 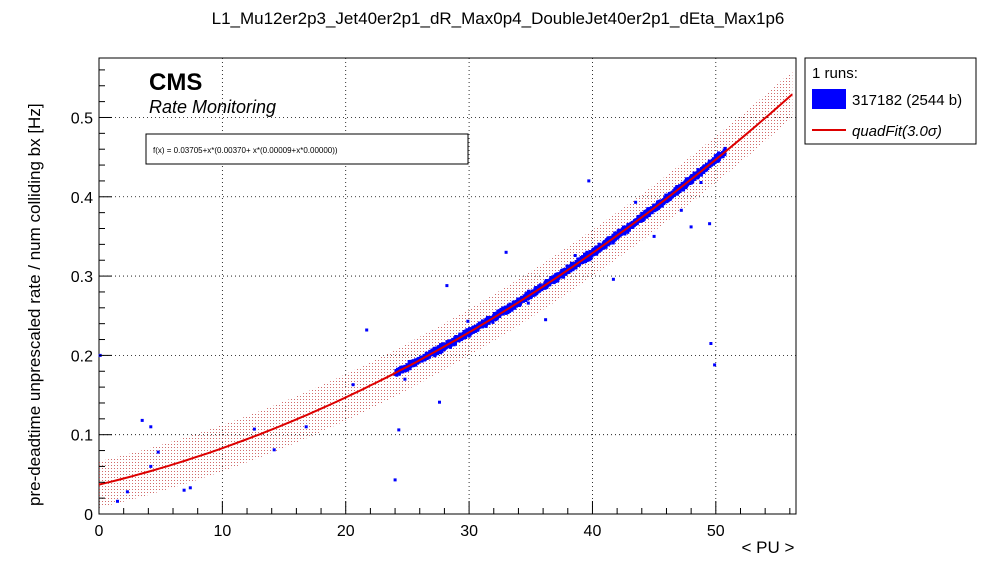 What do you see at coordinates (829, 99) in the screenshot?
I see `legend-run-swatch` at bounding box center [829, 99].